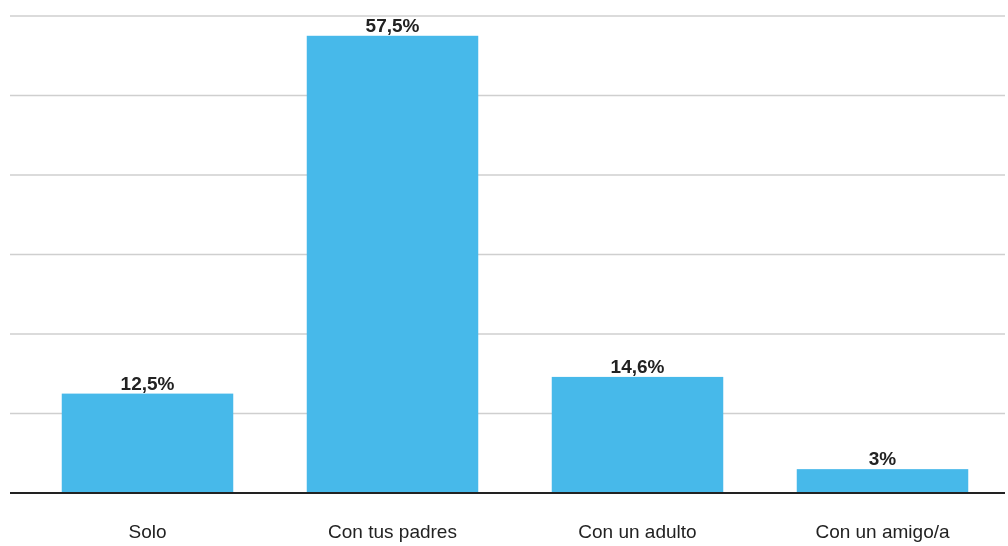 This screenshot has width=1008, height=546. Describe the element at coordinates (147, 531) in the screenshot. I see `x-tick-label: Solo` at that location.